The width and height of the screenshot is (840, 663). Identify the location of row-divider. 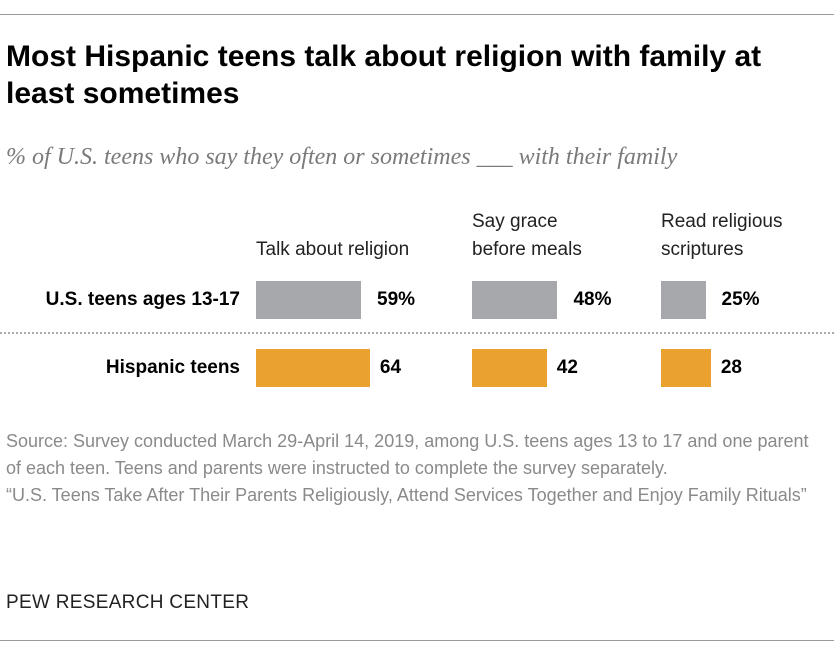
(417, 333).